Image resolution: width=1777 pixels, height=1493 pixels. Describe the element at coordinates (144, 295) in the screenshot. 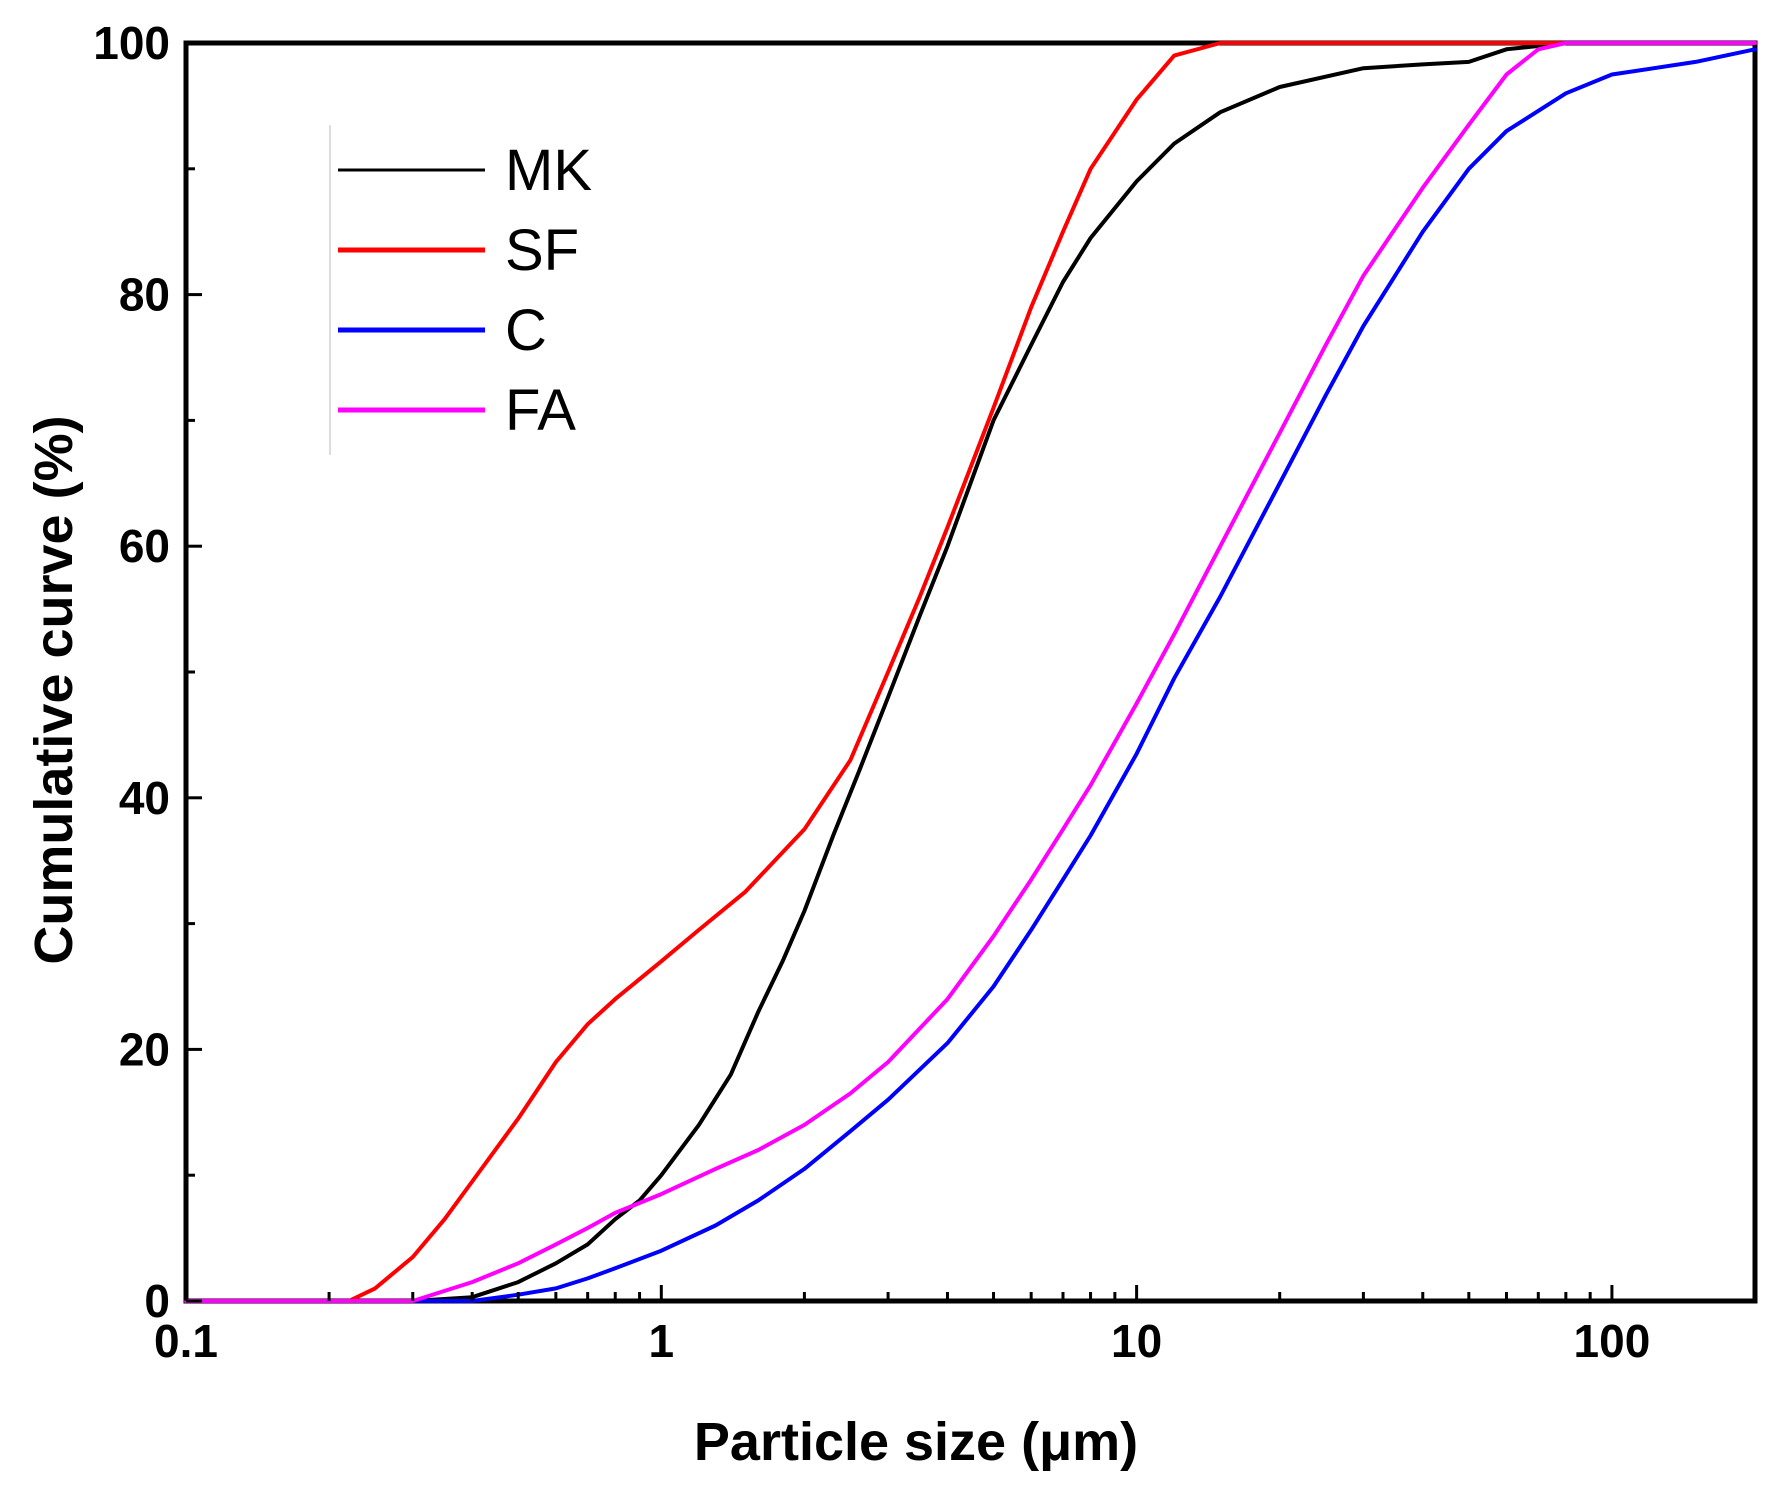

I see `y-tick-label: 80` at that location.